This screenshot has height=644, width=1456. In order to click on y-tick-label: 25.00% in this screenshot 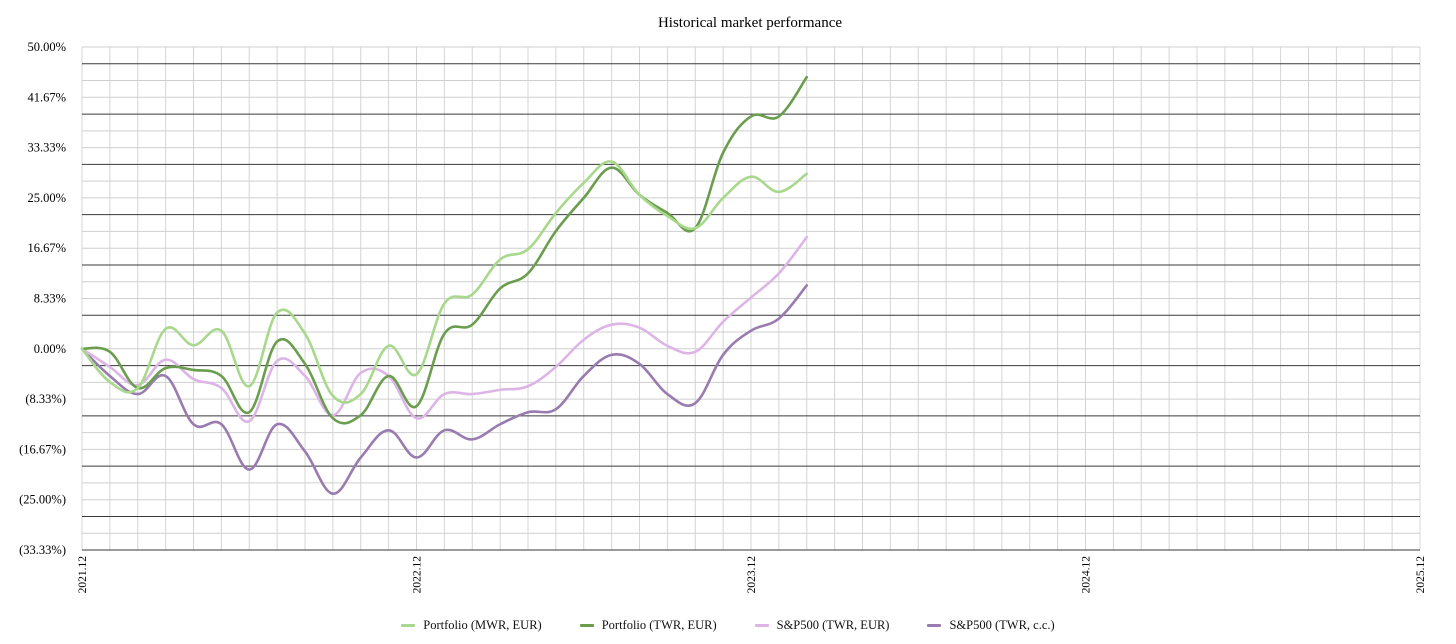, I will do `click(46, 198)`.